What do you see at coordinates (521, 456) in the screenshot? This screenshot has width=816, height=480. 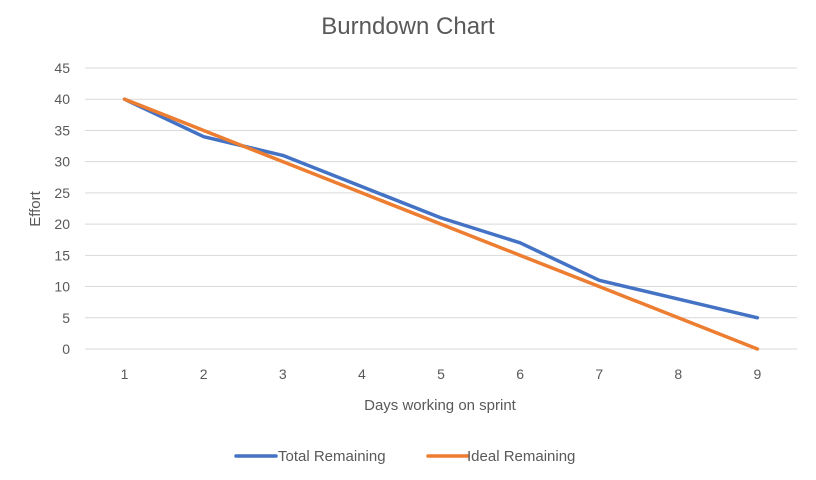 I see `legend-label-ideal-remaining: Ideal Remaining` at bounding box center [521, 456].